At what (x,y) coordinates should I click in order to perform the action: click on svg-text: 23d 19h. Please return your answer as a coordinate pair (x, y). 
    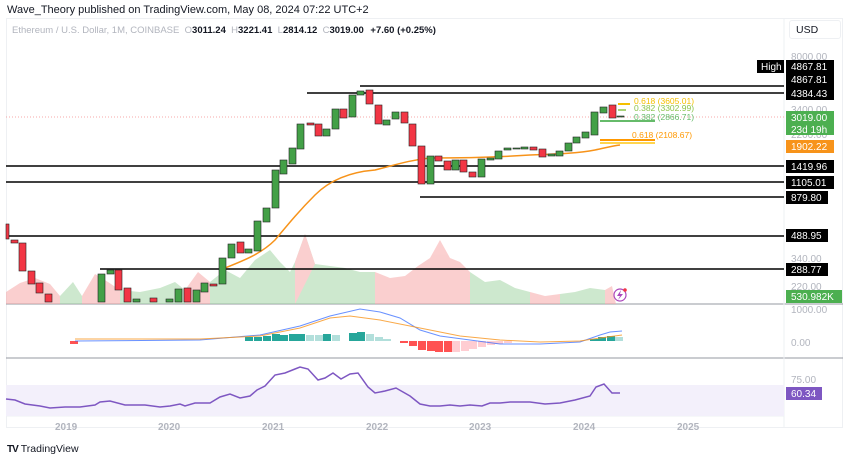
    Looking at the image, I should click on (809, 130).